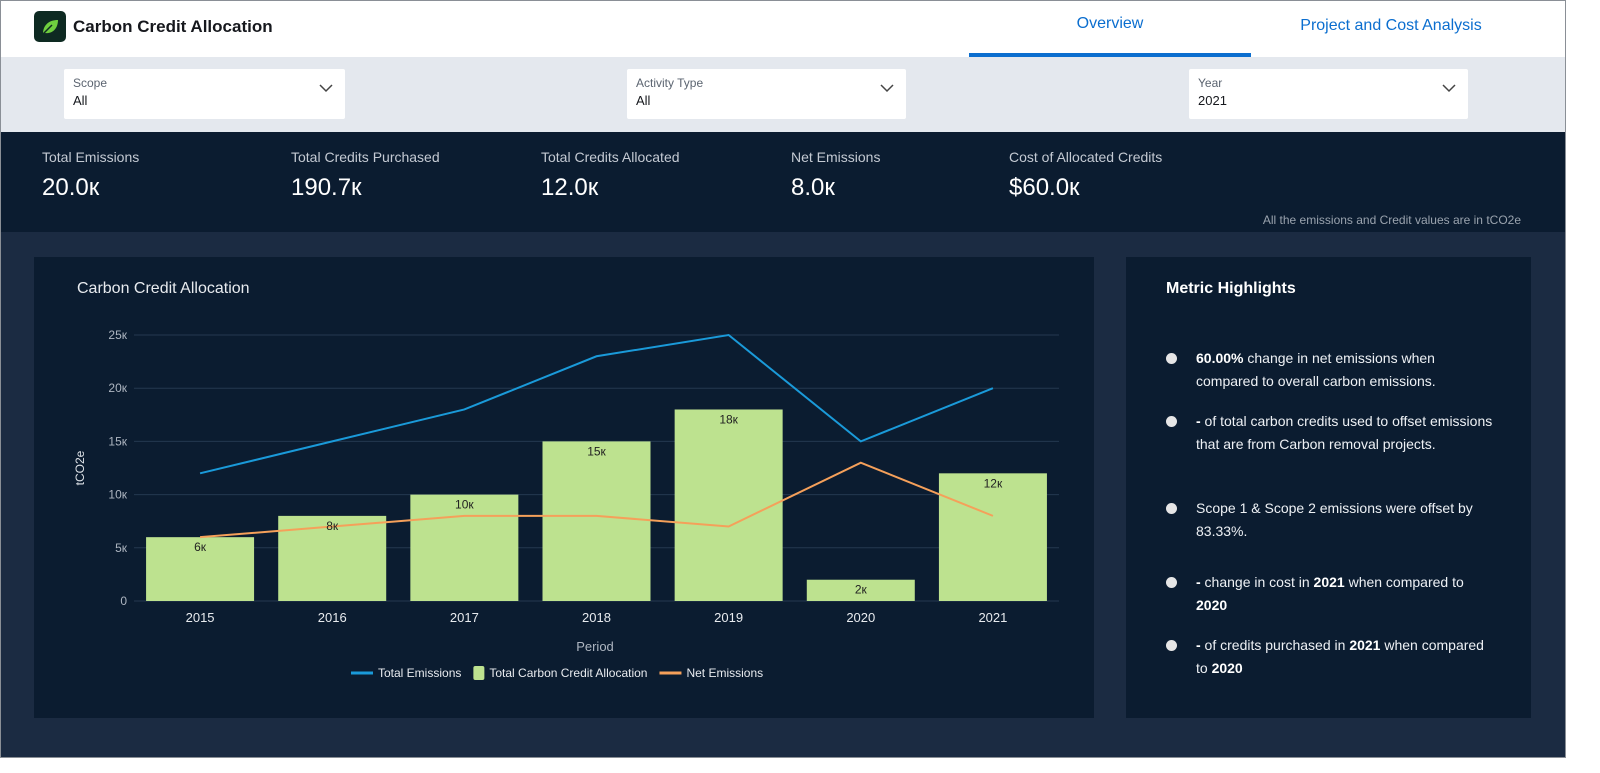 The image size is (1600, 773). Describe the element at coordinates (568, 673) in the screenshot. I see `legend-item: Total Carbon Credit Allocation` at that location.